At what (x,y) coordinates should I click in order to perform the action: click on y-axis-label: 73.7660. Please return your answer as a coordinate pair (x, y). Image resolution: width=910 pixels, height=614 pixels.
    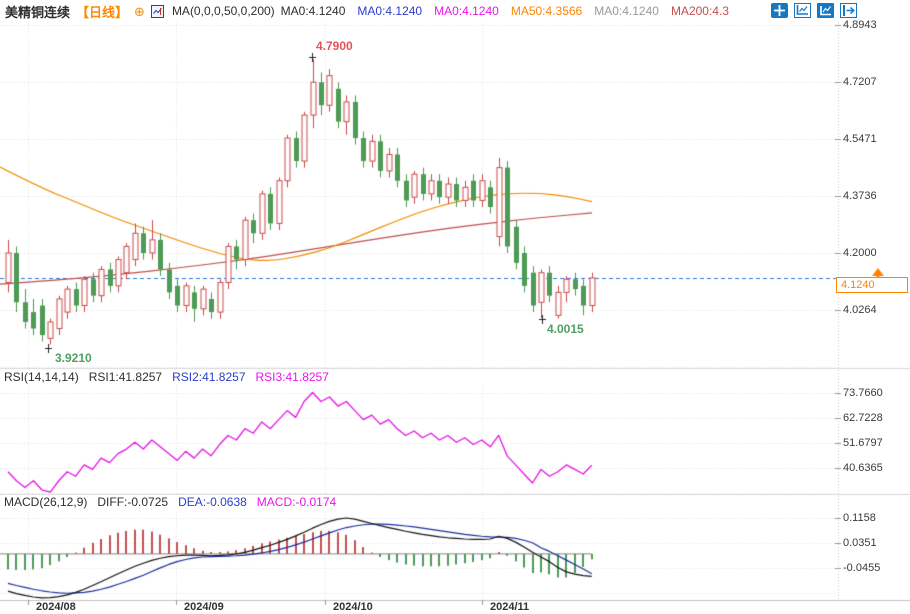
    Looking at the image, I should click on (863, 393).